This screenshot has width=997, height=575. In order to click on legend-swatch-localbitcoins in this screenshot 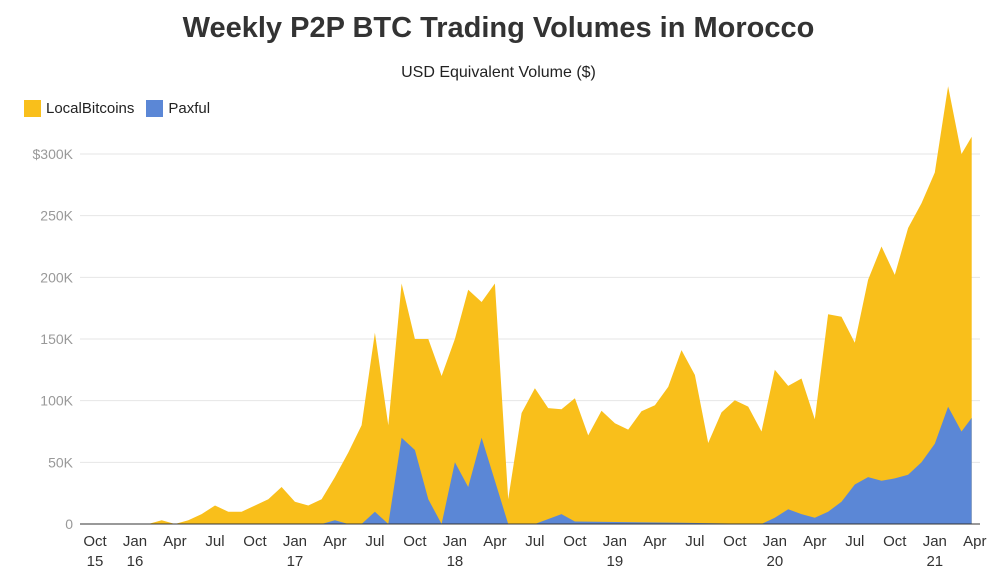, I will do `click(32, 108)`.